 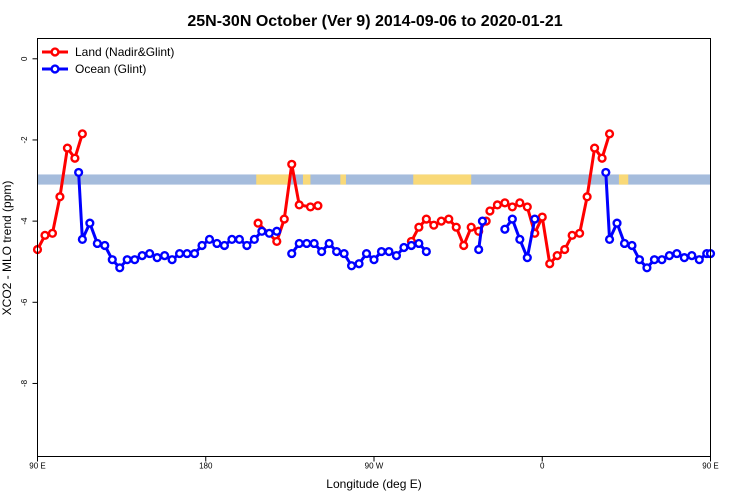 What do you see at coordinates (374, 463) in the screenshot?
I see `x-axis: 90 E 180 90 W 0 90 E` at bounding box center [374, 463].